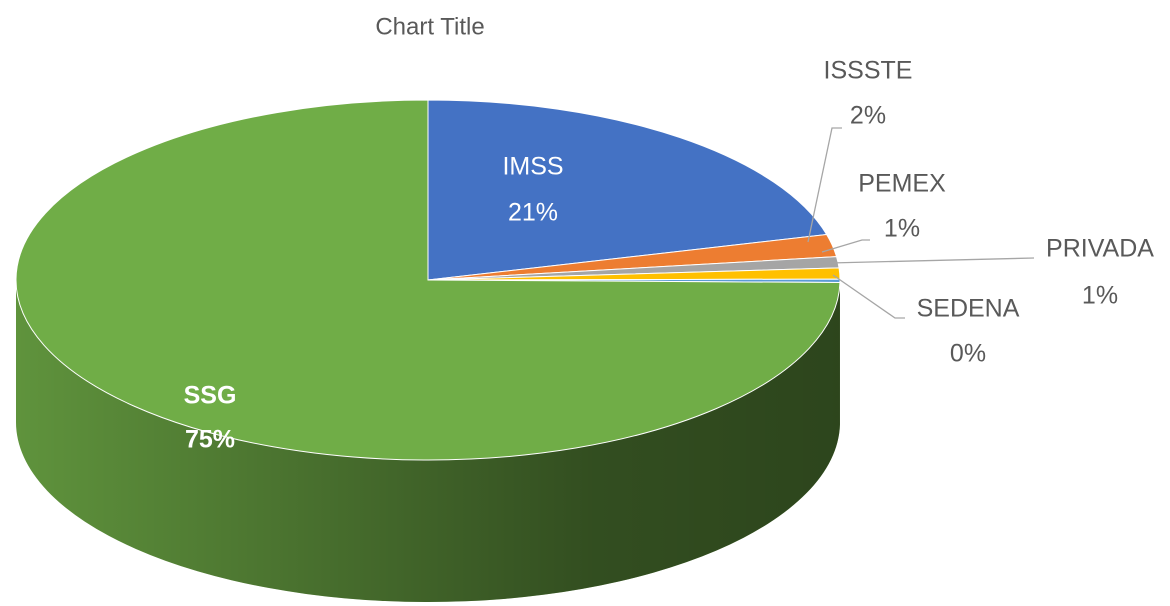 This screenshot has height=606, width=1170. I want to click on category-label: SSG, so click(210, 396).